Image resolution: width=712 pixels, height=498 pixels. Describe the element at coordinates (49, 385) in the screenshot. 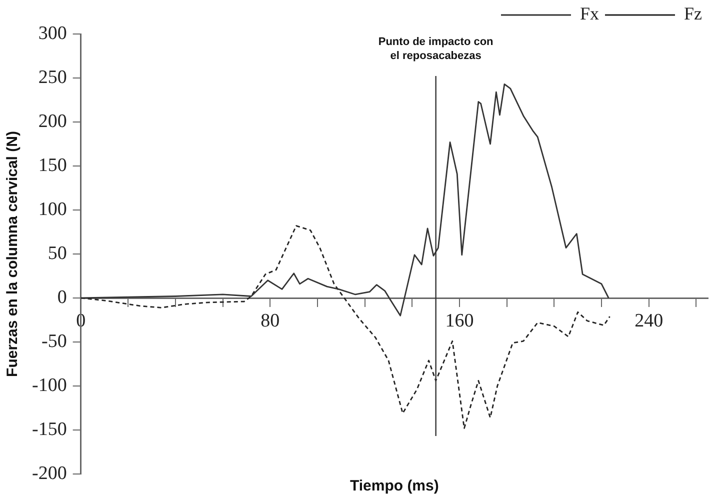

I see `y-tick-label: -100` at that location.